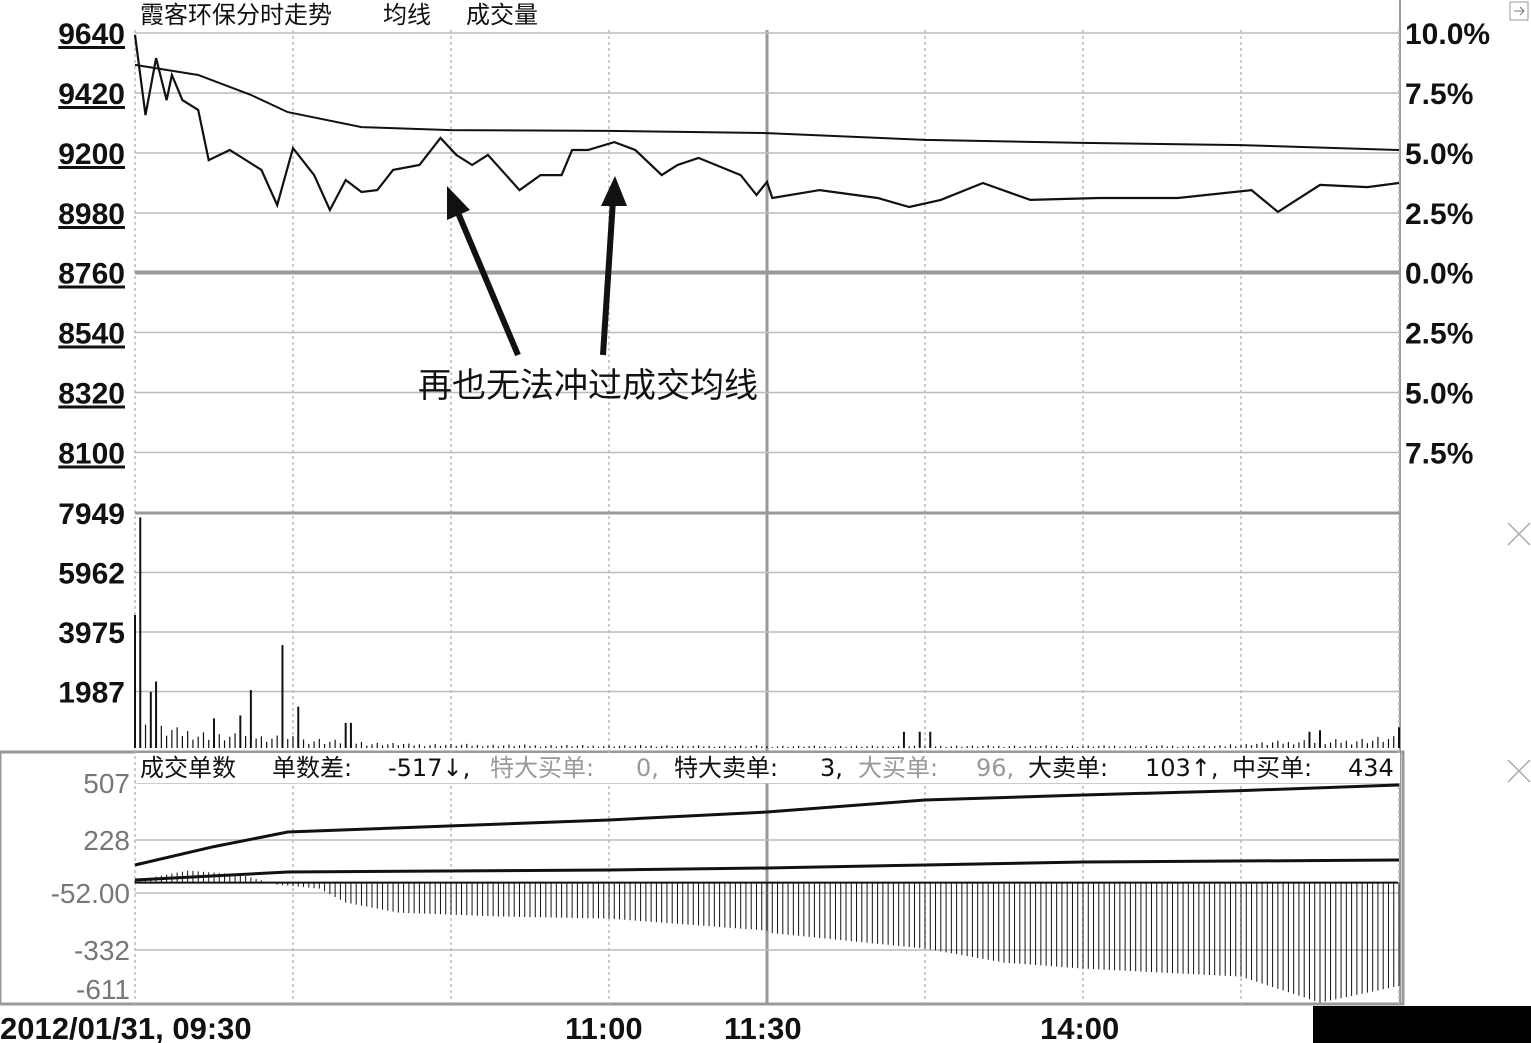  I want to click on price-tick-label: 9200, so click(91, 154).